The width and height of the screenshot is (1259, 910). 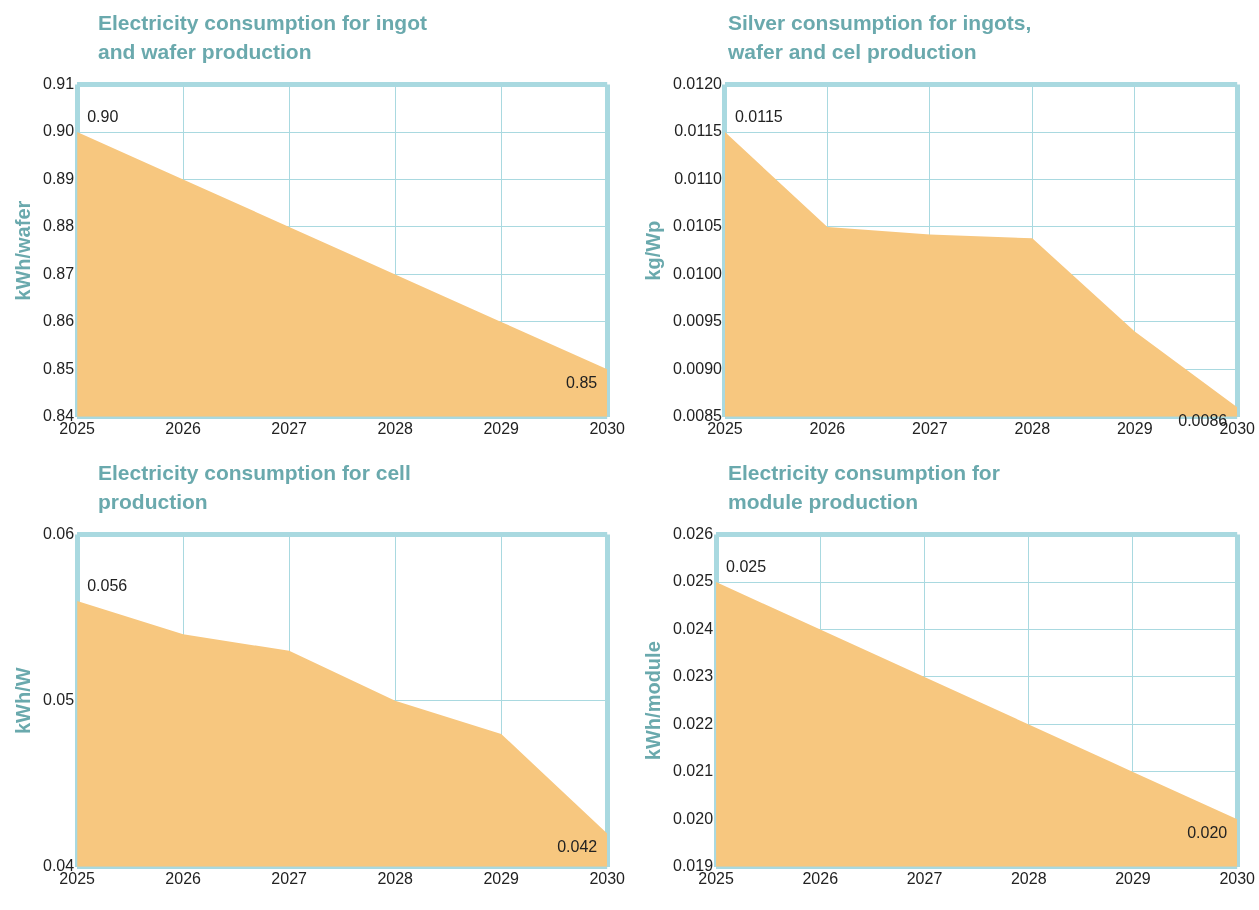 What do you see at coordinates (698, 368) in the screenshot?
I see `y-tick-label: 0.0090` at bounding box center [698, 368].